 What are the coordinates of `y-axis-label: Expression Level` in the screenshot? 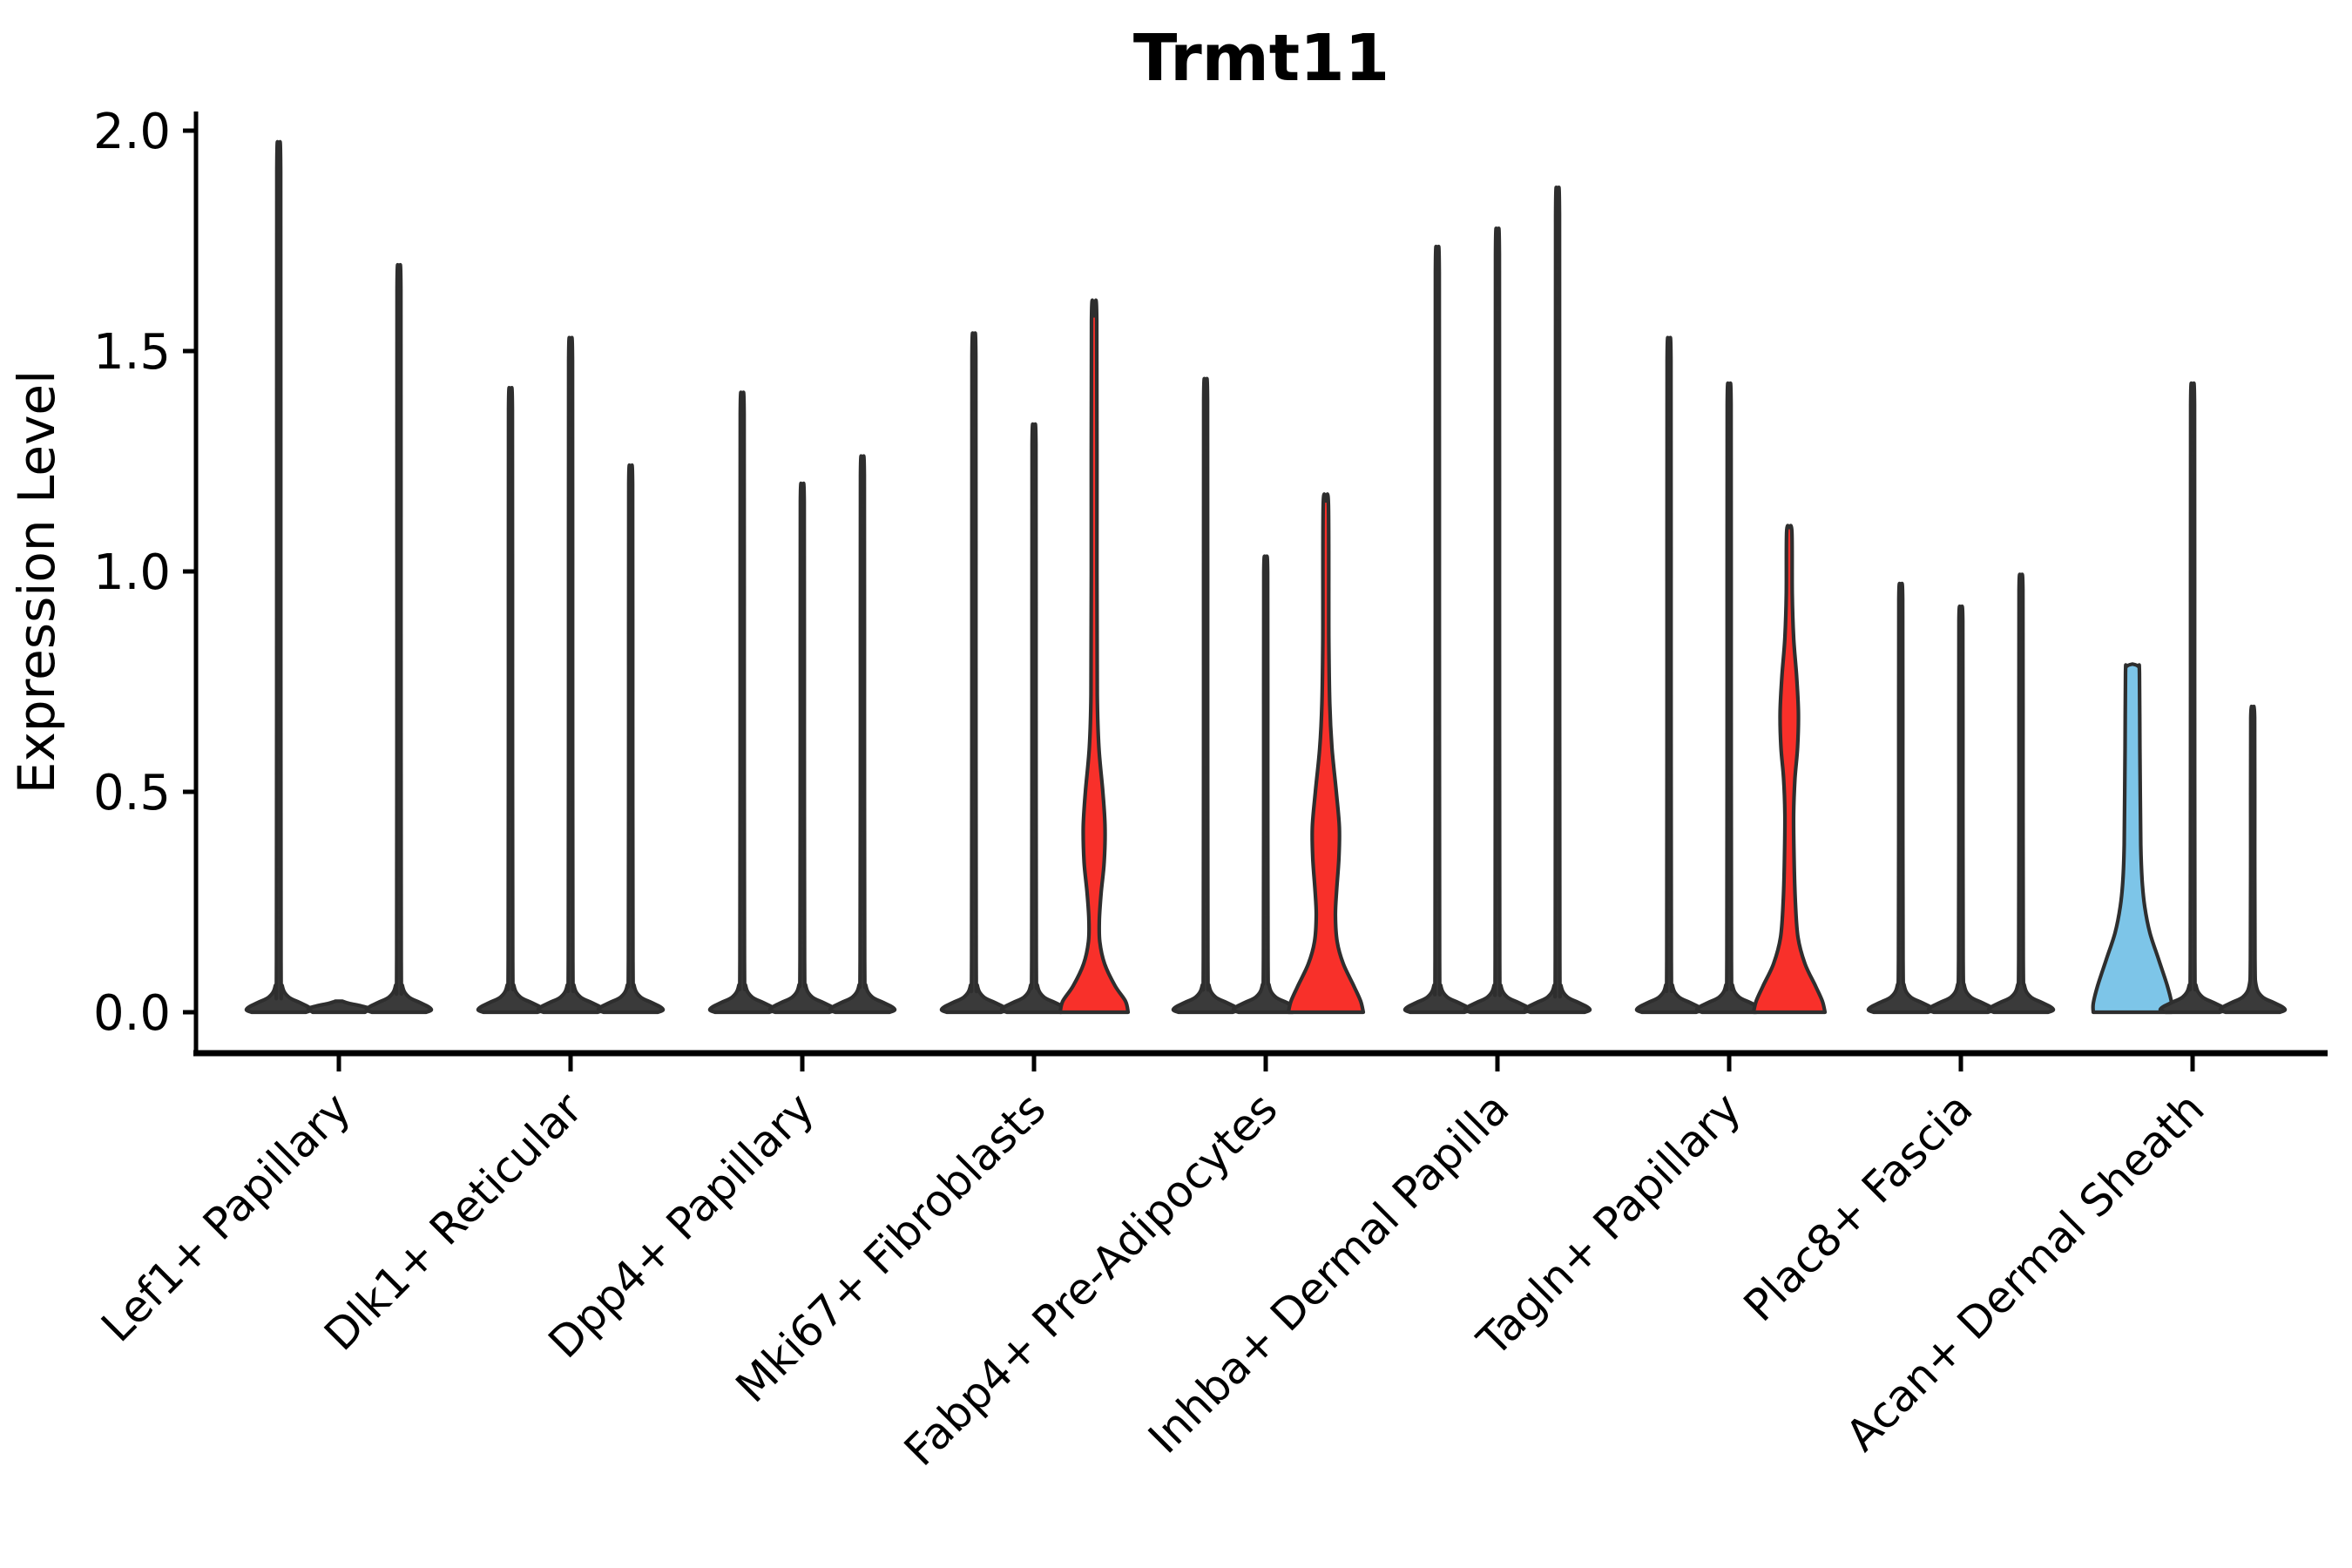 It's located at (36, 582).